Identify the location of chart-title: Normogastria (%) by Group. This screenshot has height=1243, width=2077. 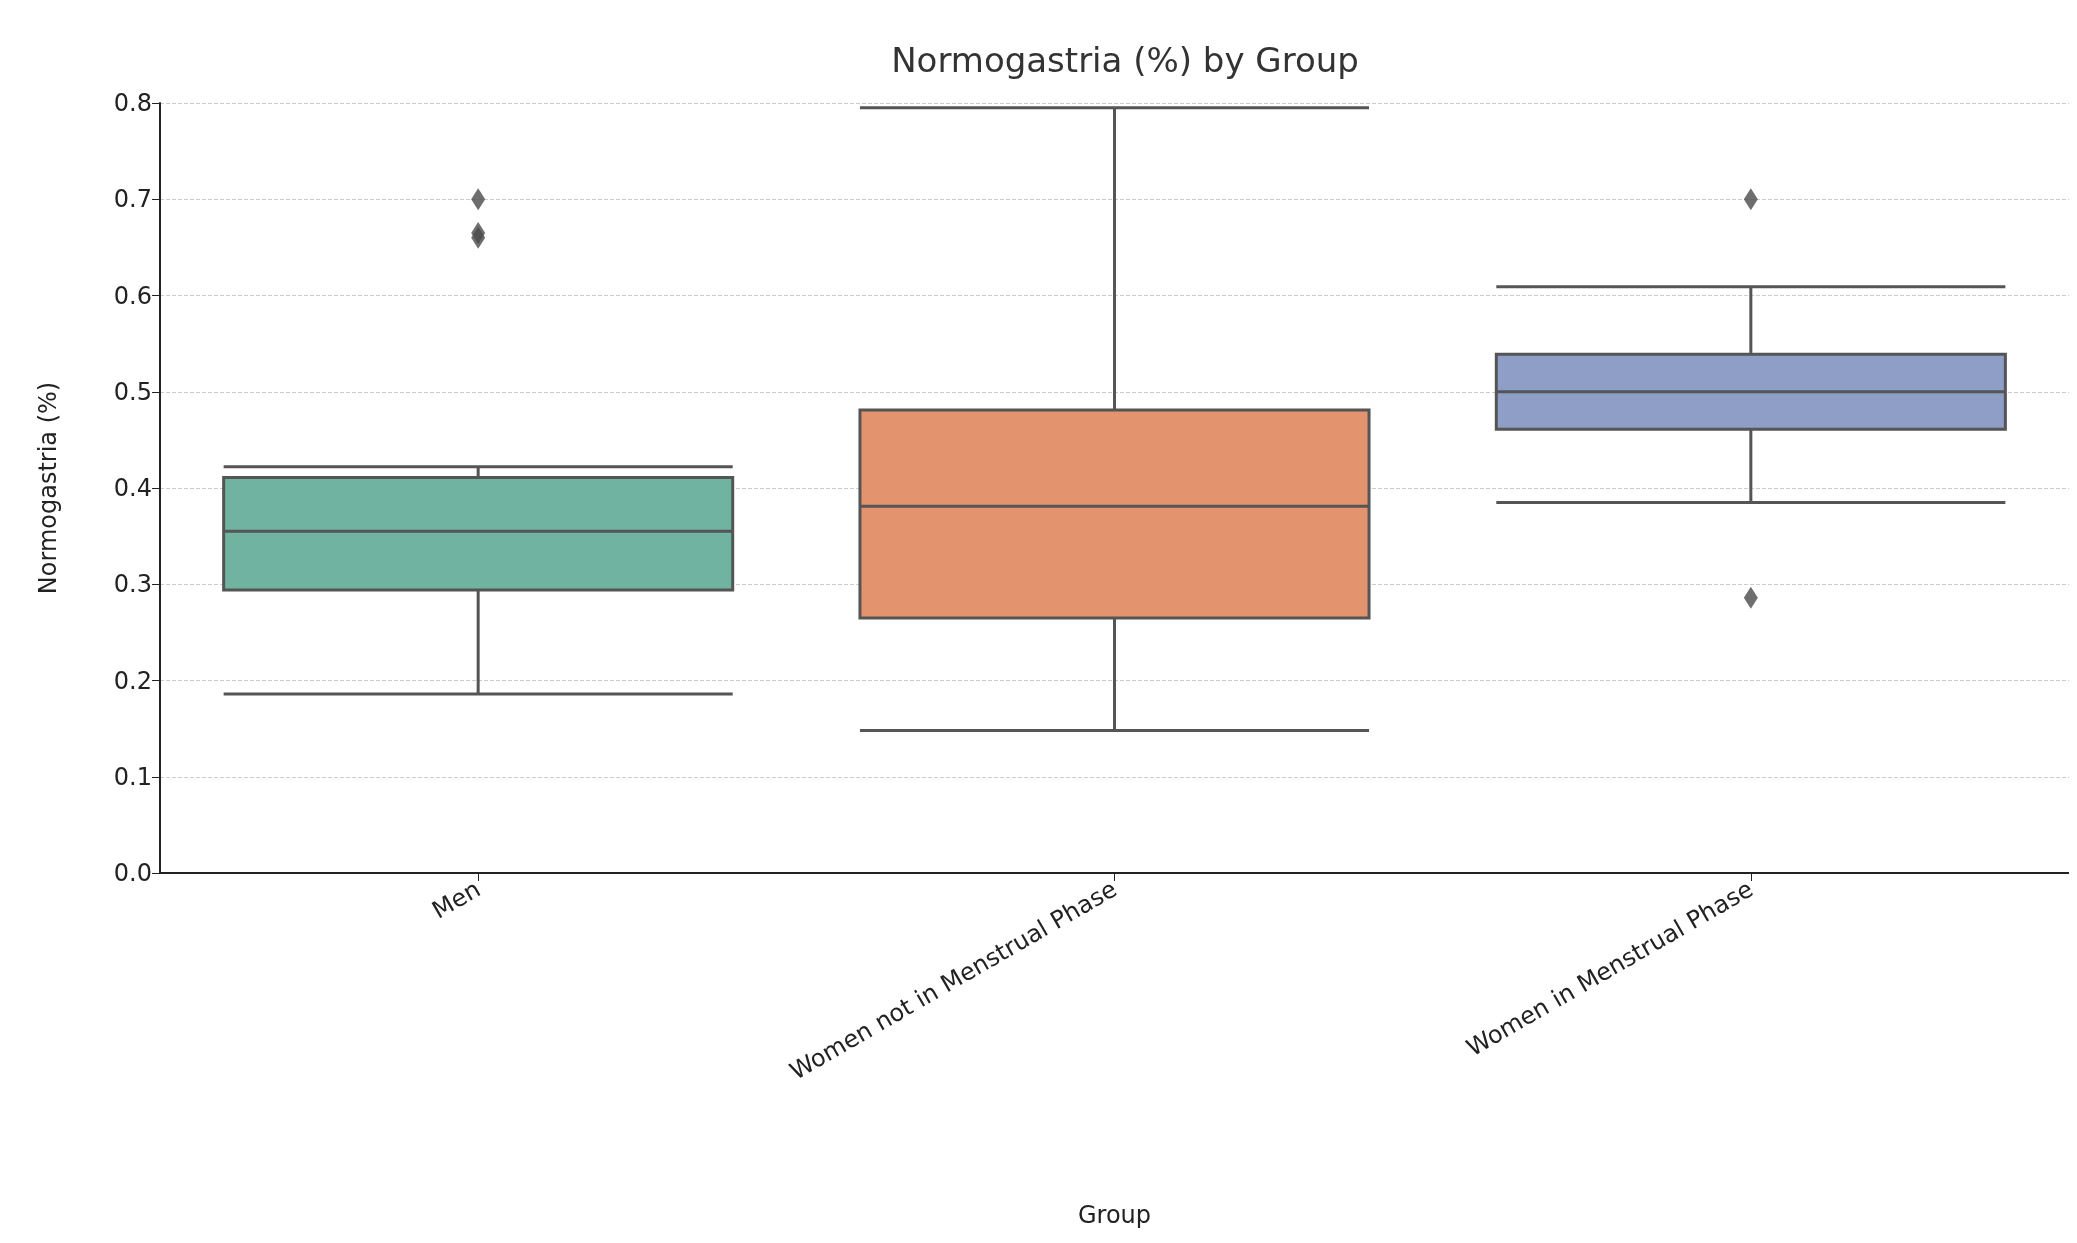
(1125, 60).